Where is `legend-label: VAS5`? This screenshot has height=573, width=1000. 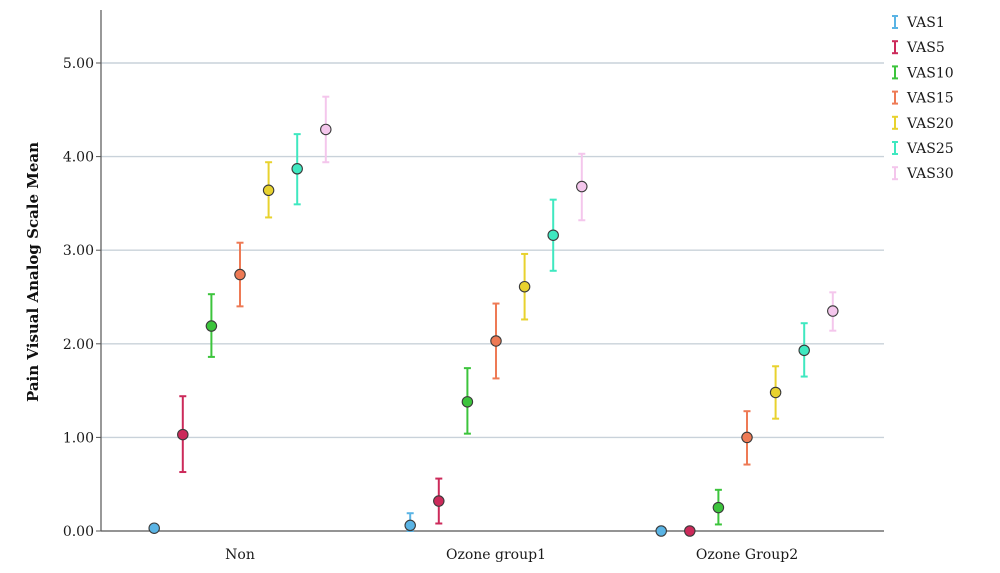 legend-label: VAS5 is located at coordinates (925, 48).